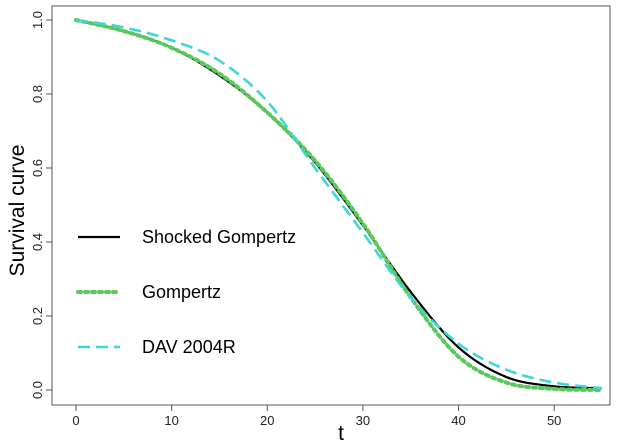 This screenshot has width=618, height=443. I want to click on x-axis-title: t, so click(341, 432).